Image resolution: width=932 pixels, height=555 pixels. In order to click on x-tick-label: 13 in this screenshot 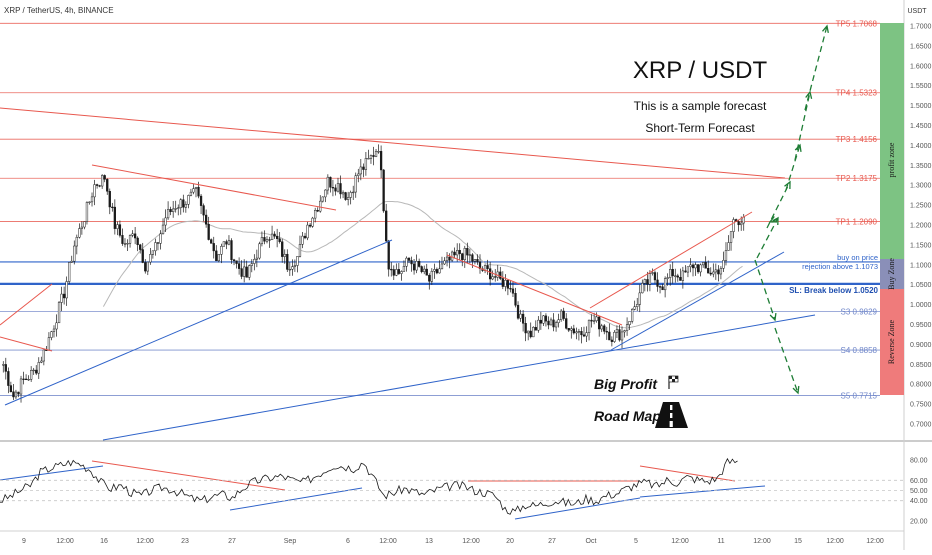, I will do `click(429, 541)`.